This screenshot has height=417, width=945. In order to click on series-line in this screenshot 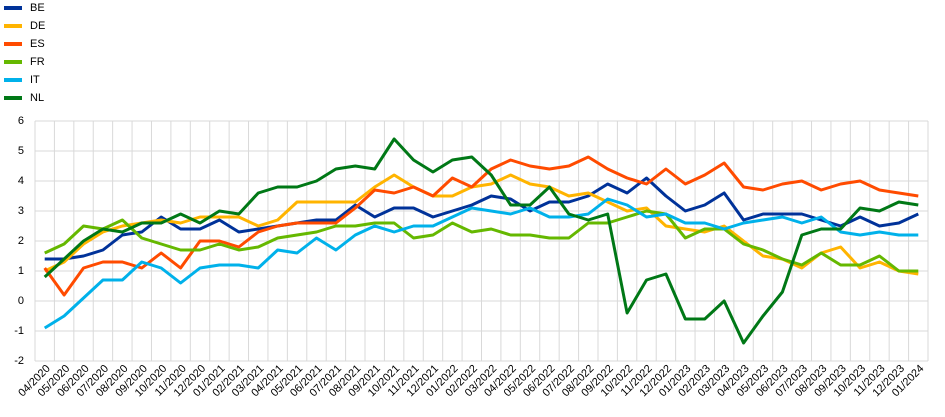, I will do `click(481, 241)`.